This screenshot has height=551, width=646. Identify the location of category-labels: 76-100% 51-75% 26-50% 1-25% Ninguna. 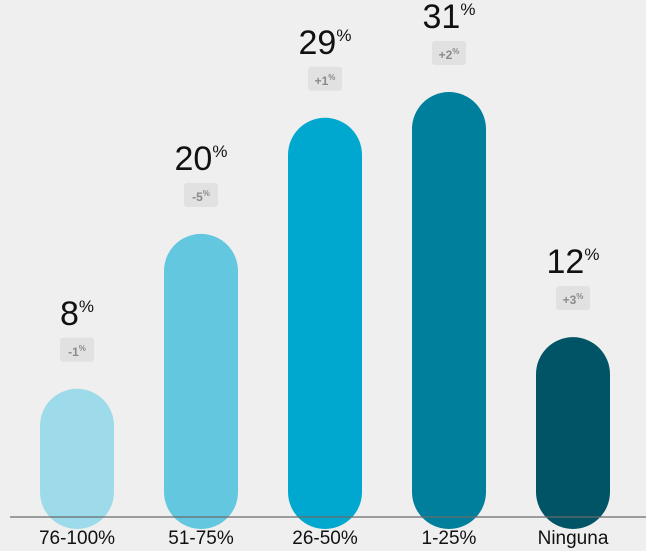
(324, 538).